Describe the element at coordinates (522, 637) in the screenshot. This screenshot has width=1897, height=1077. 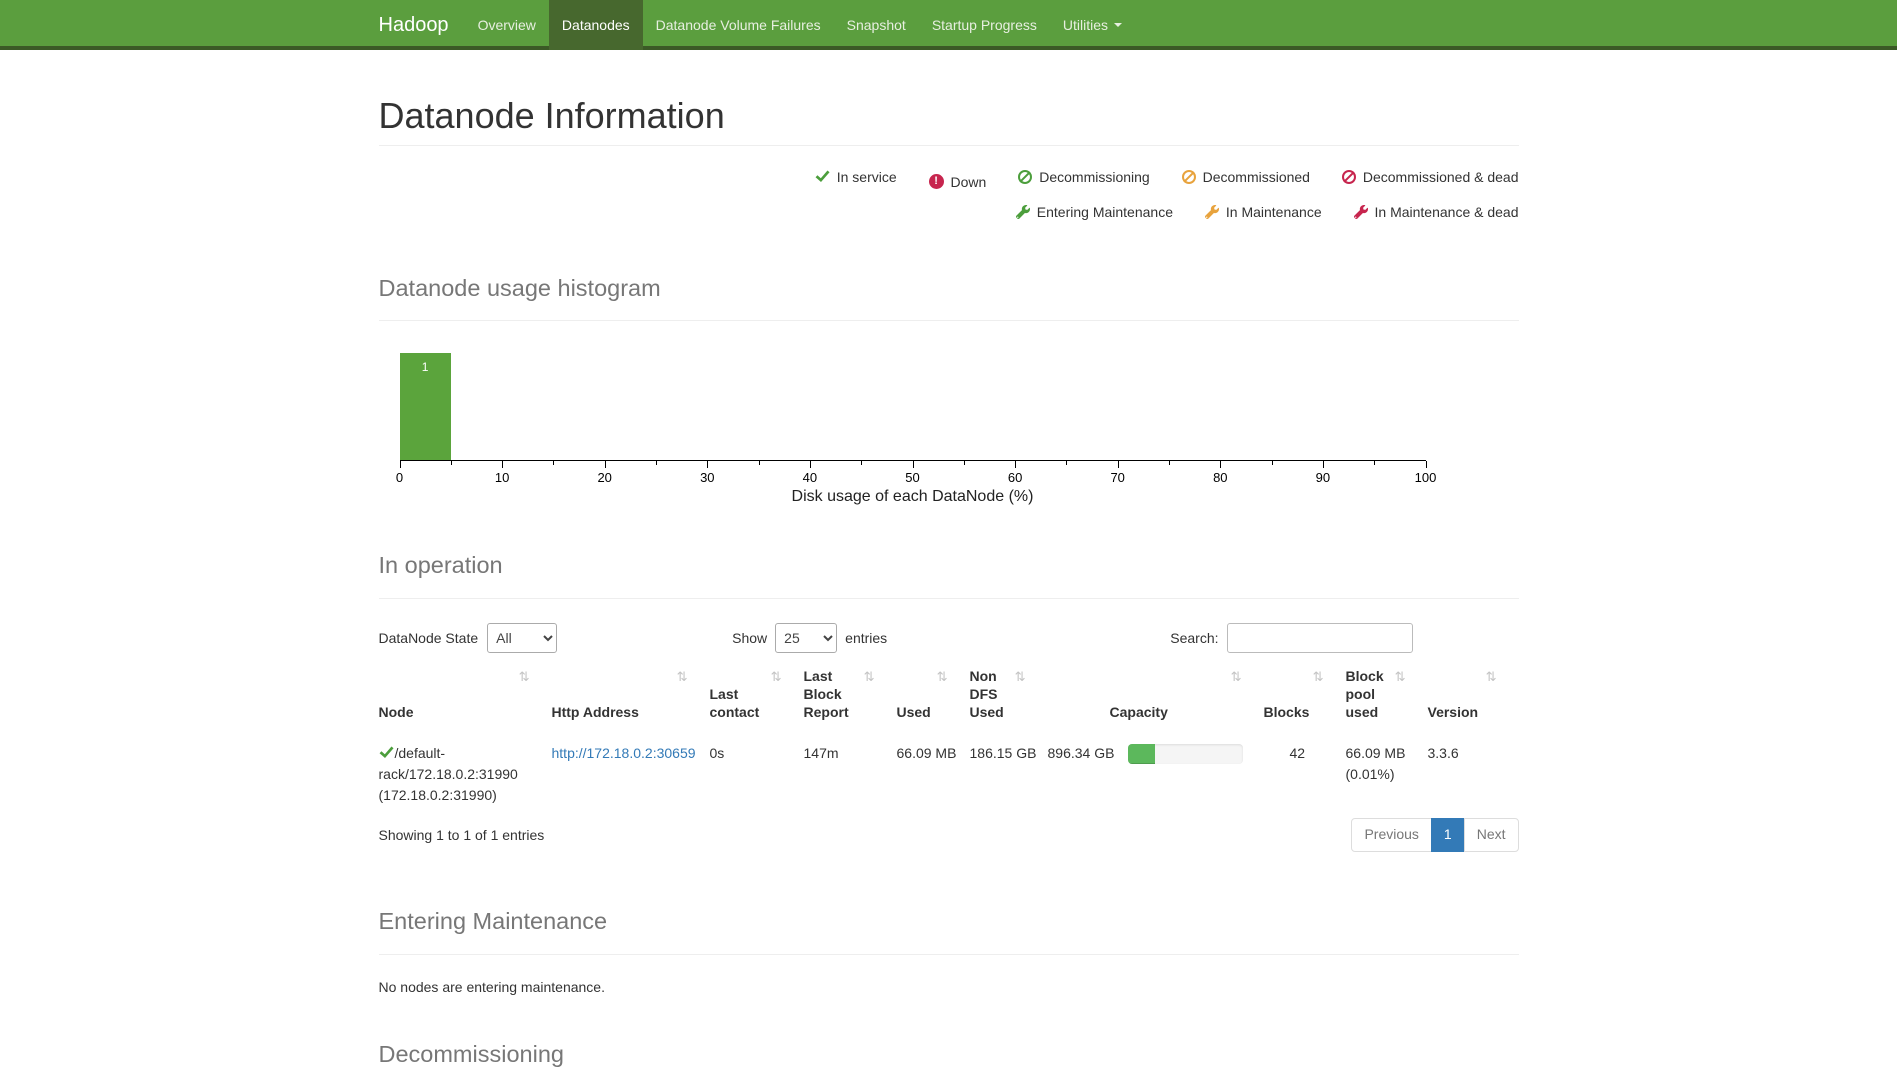
I see `datanode-state-select: All` at that location.